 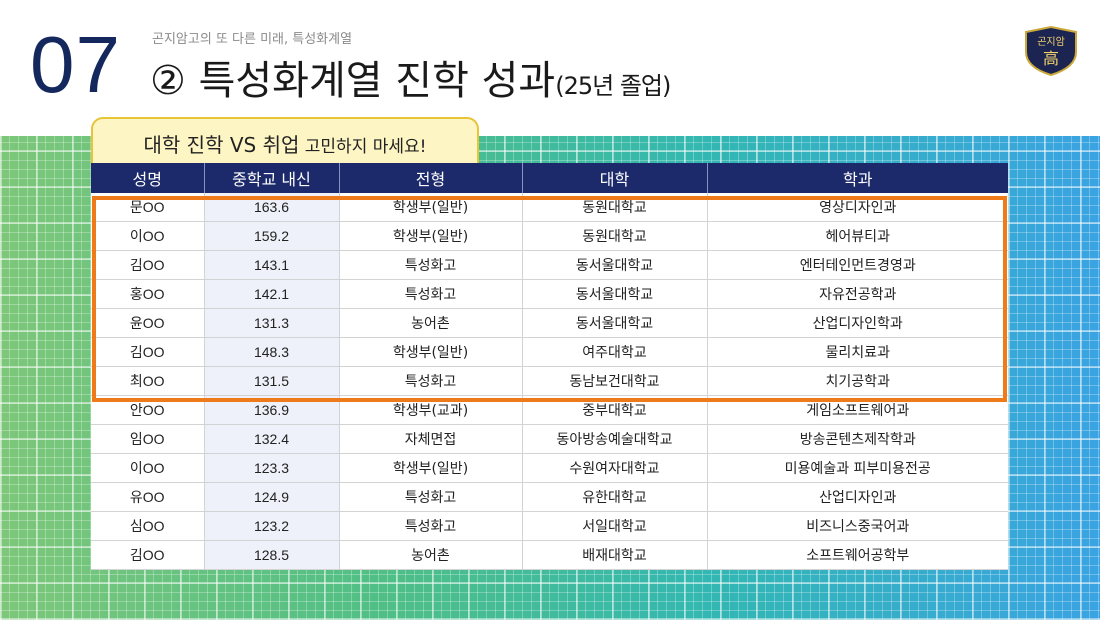 What do you see at coordinates (857, 236) in the screenshot?
I see `cell-department: 헤어뷰티과` at bounding box center [857, 236].